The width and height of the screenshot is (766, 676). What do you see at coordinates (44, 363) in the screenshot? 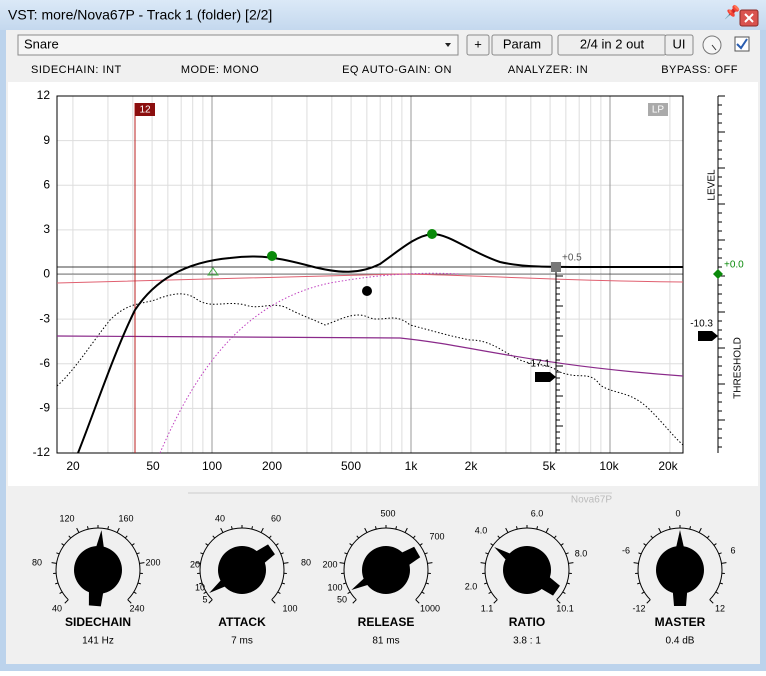
I see `y-axis-label: -6` at bounding box center [44, 363].